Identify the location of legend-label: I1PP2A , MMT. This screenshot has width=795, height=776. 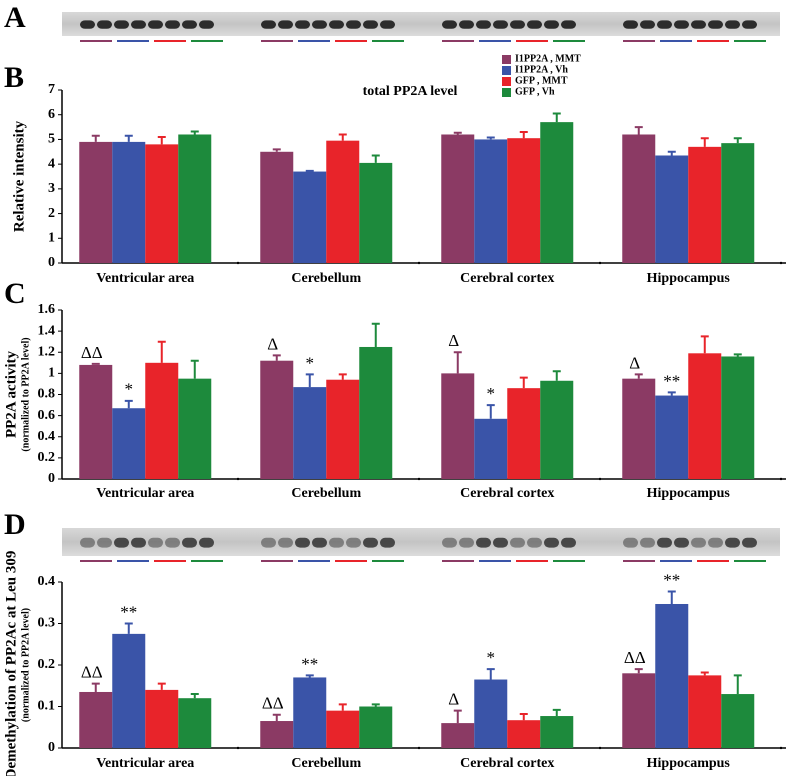
(548, 58).